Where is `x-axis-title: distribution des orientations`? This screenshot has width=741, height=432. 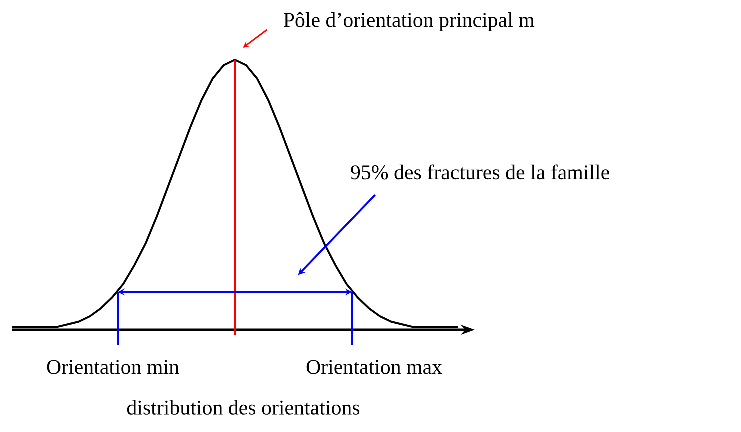
x-axis-title: distribution des orientations is located at coordinates (243, 407).